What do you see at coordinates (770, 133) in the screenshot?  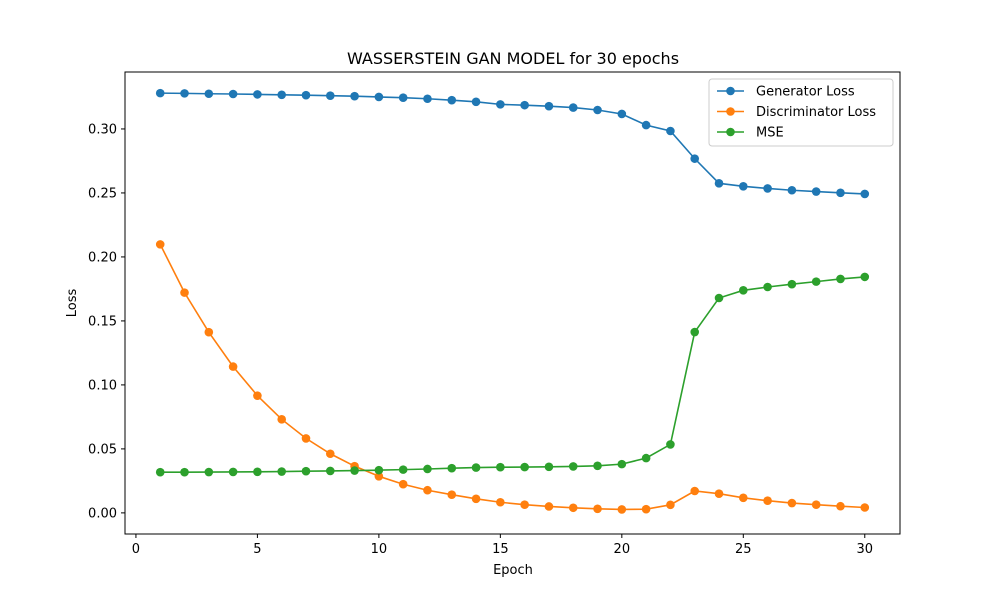 I see `legend-label: MSE` at bounding box center [770, 133].